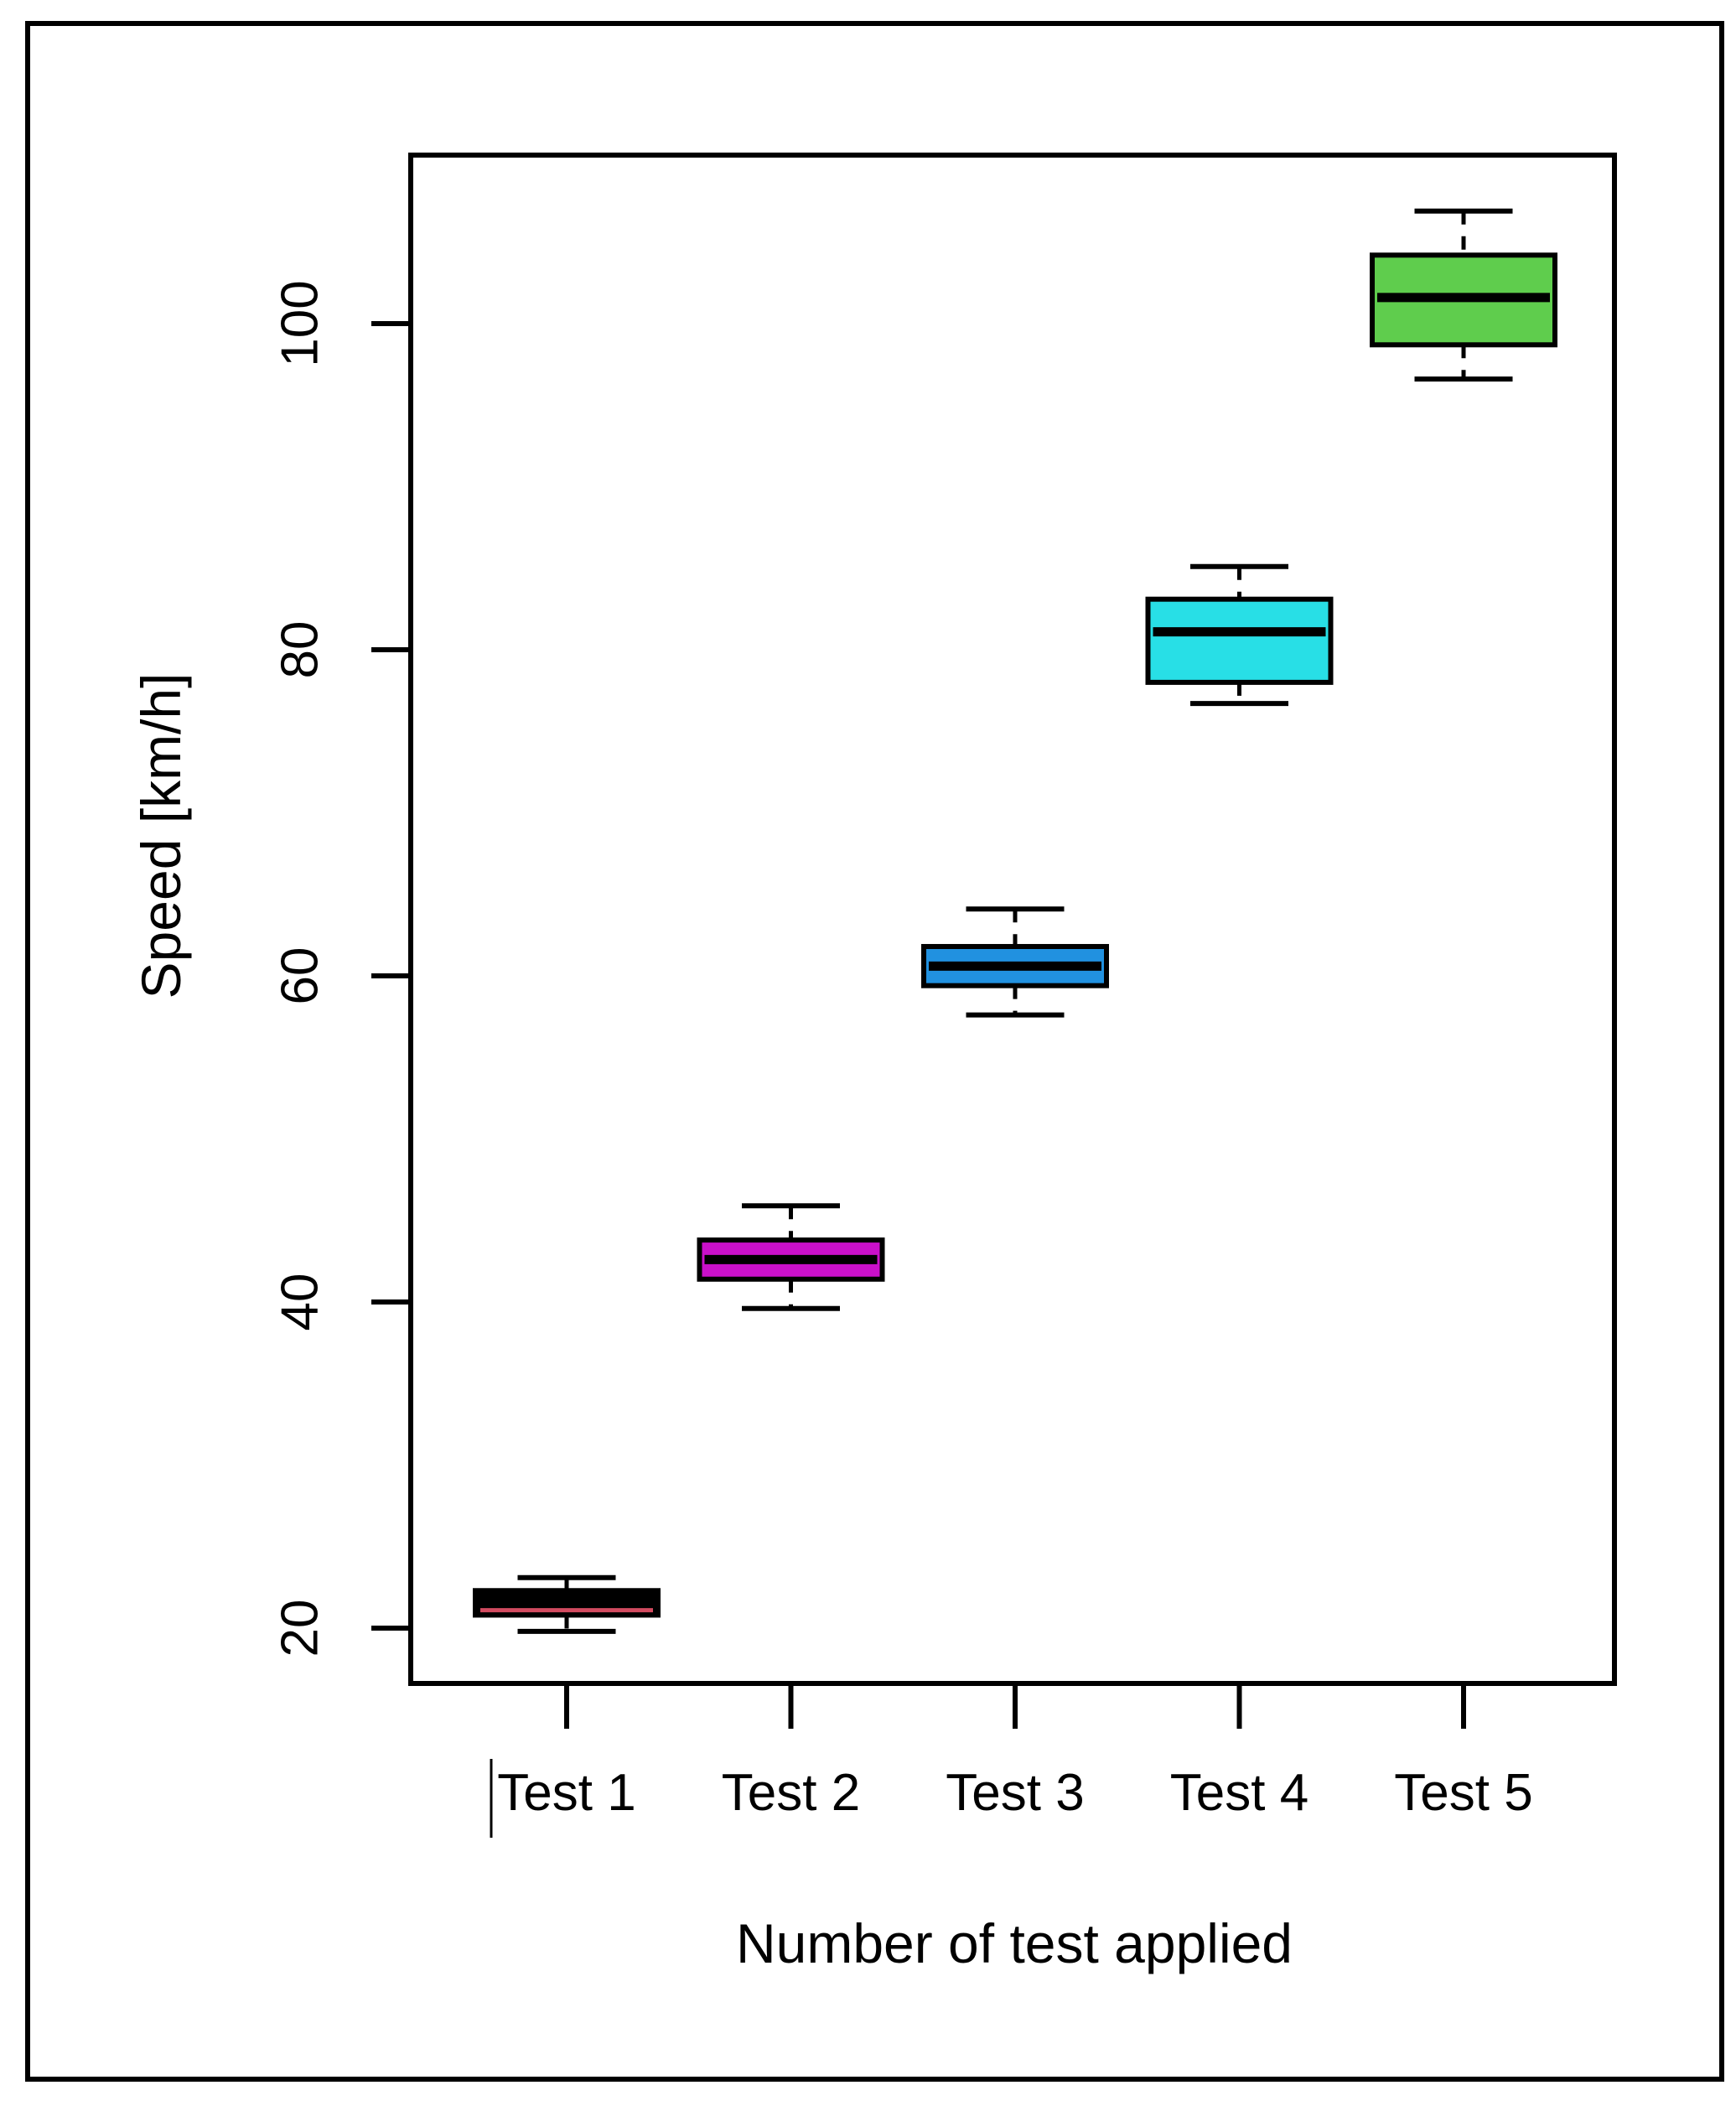  Describe the element at coordinates (1463, 1793) in the screenshot. I see `x-tick-label: Test 5` at that location.